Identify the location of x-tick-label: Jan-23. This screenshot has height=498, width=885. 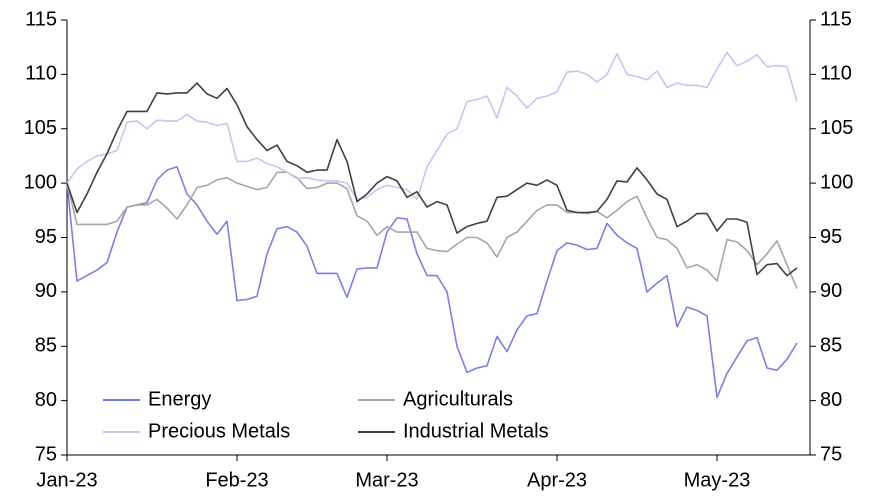
(66, 480).